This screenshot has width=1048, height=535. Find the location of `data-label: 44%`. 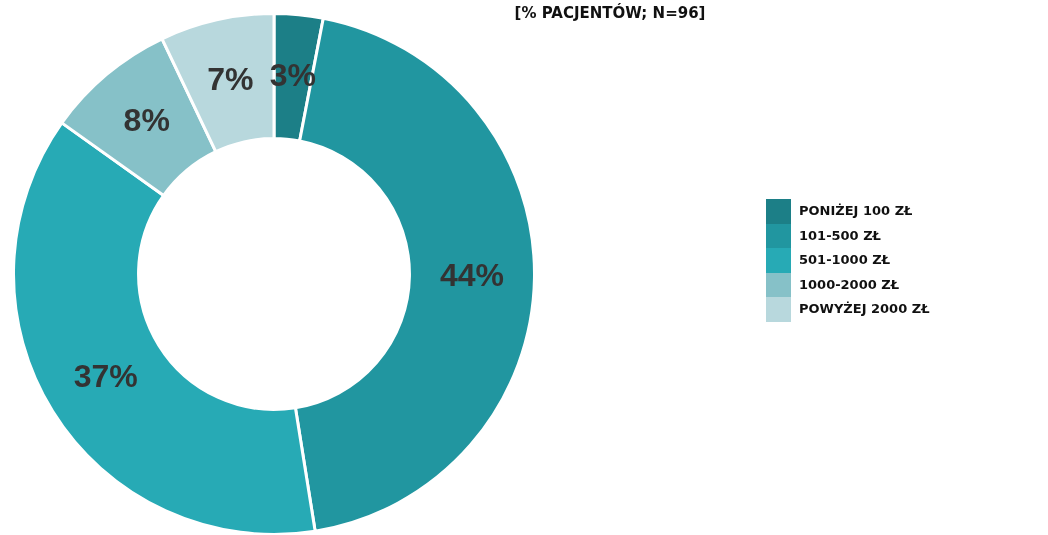

data-label: 44% is located at coordinates (471, 274).